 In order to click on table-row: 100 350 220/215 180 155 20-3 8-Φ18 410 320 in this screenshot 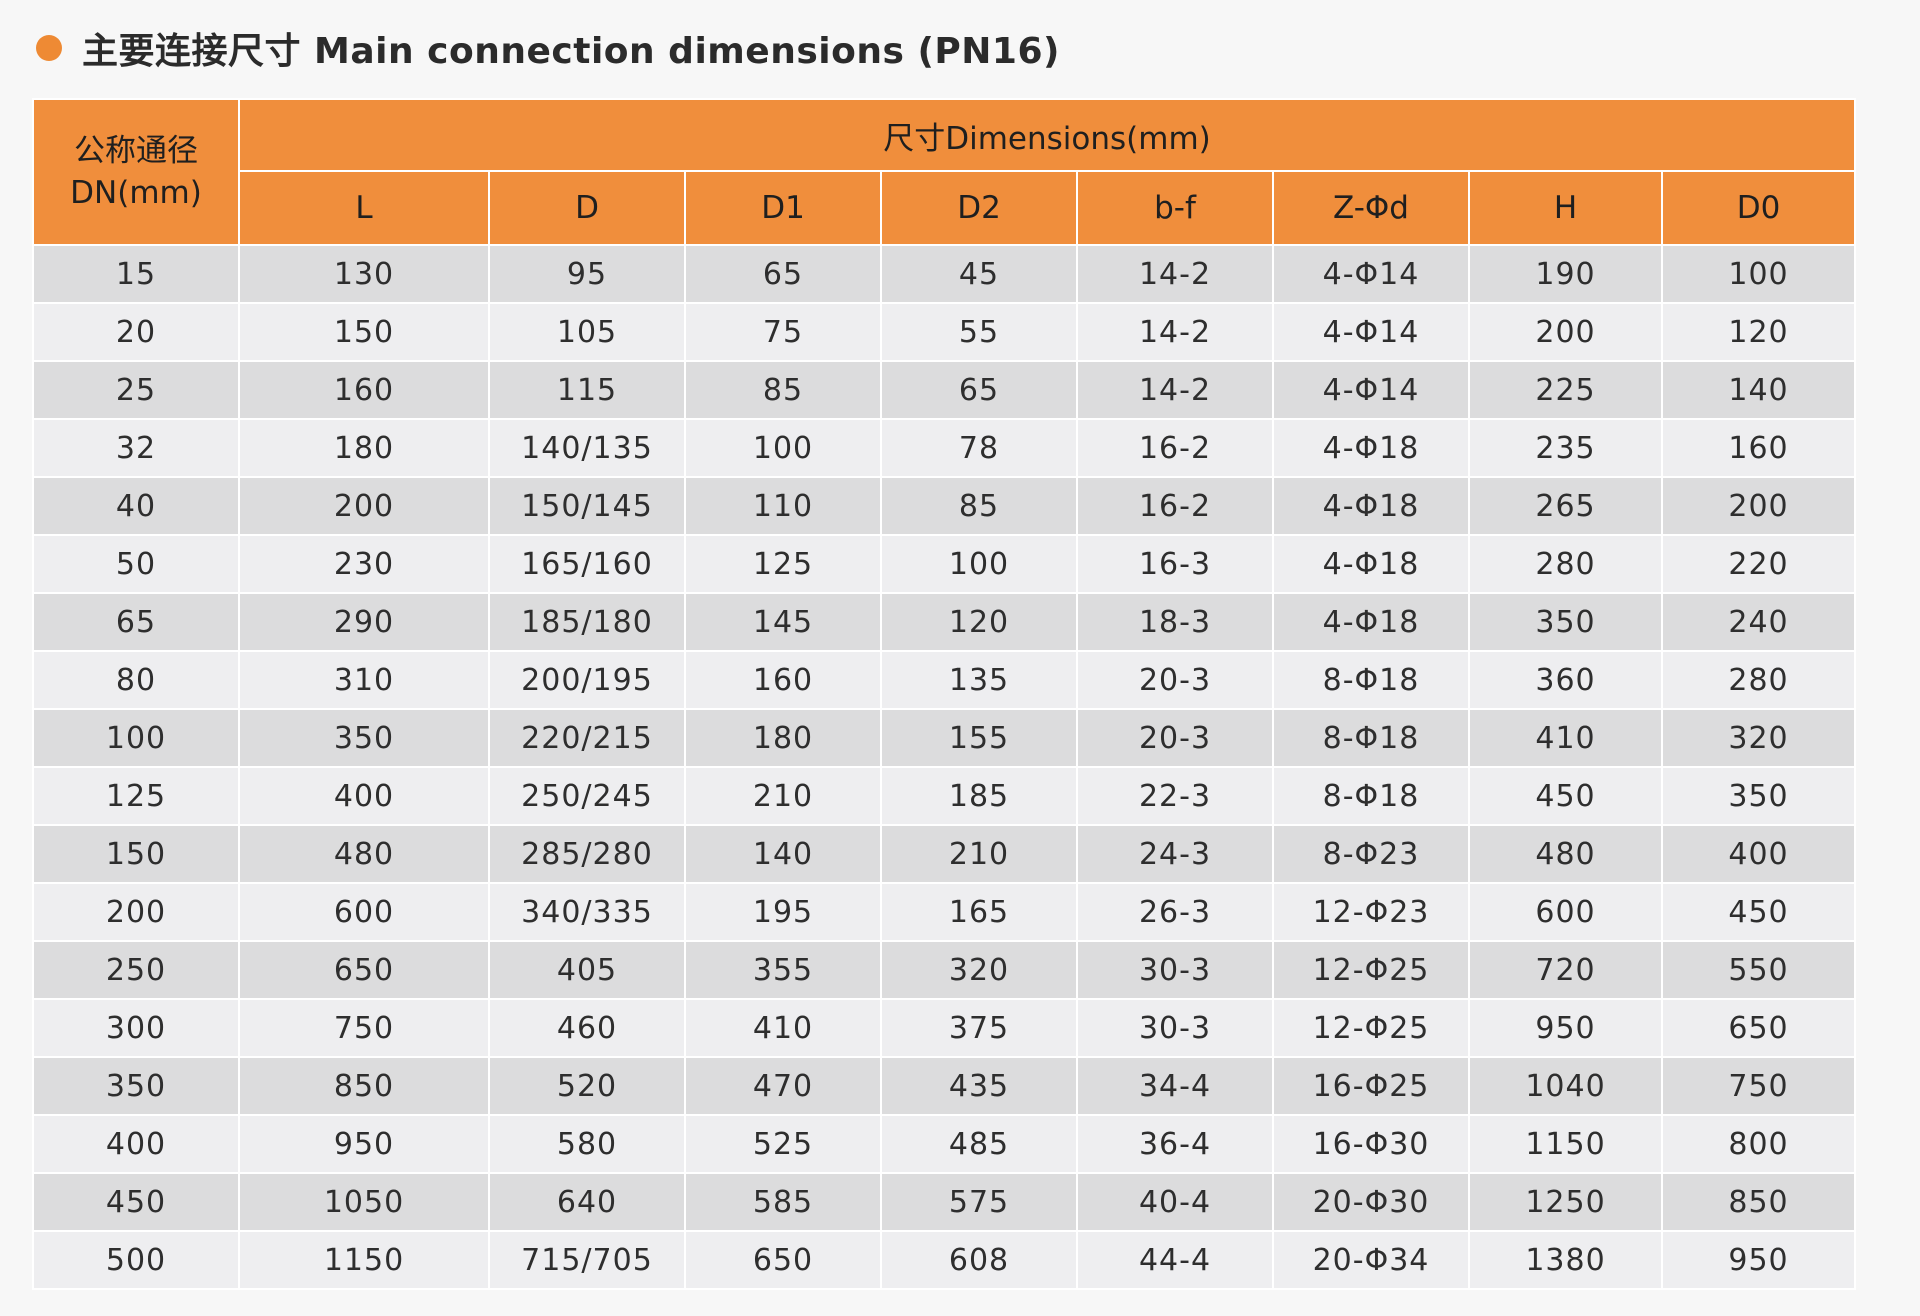, I will do `click(944, 738)`.